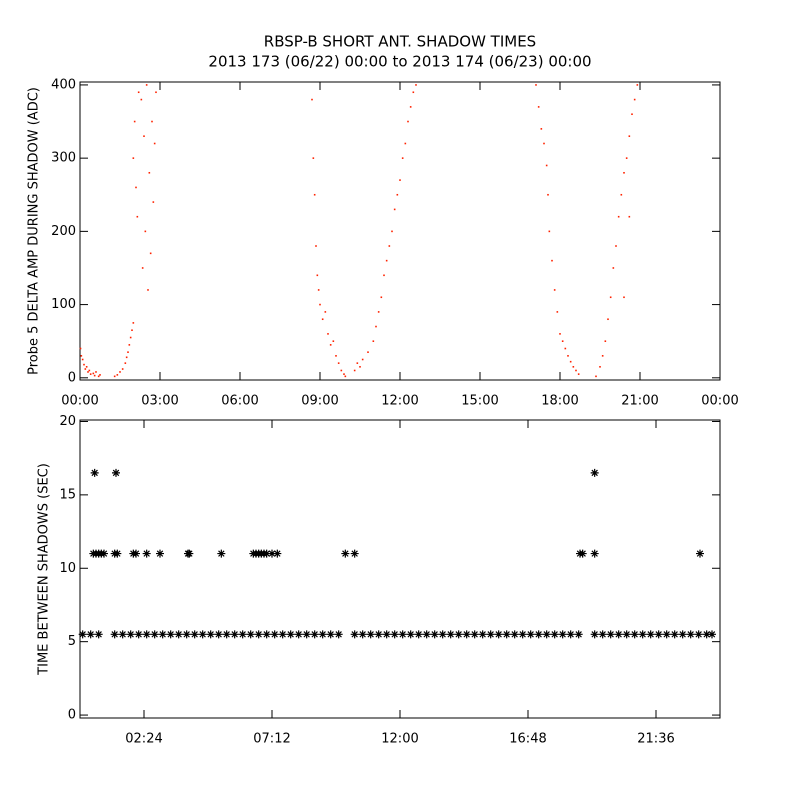 The image size is (800, 800). I want to click on y-tick-label: 10, so click(67, 568).